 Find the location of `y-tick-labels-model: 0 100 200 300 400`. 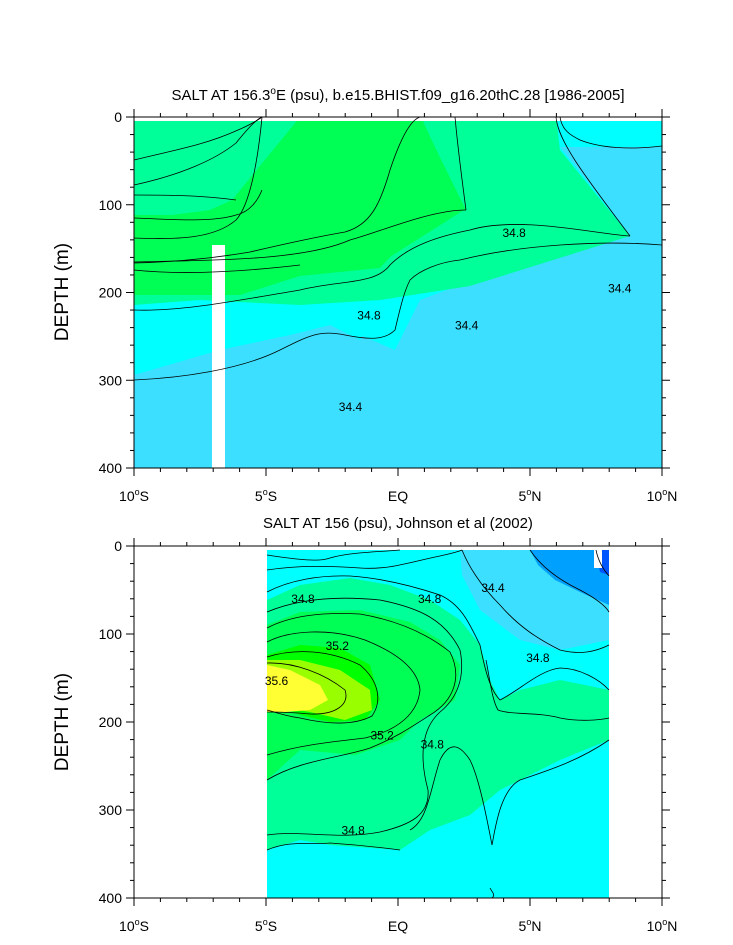

y-tick-labels-model: 0 100 200 300 400 is located at coordinates (111, 292).